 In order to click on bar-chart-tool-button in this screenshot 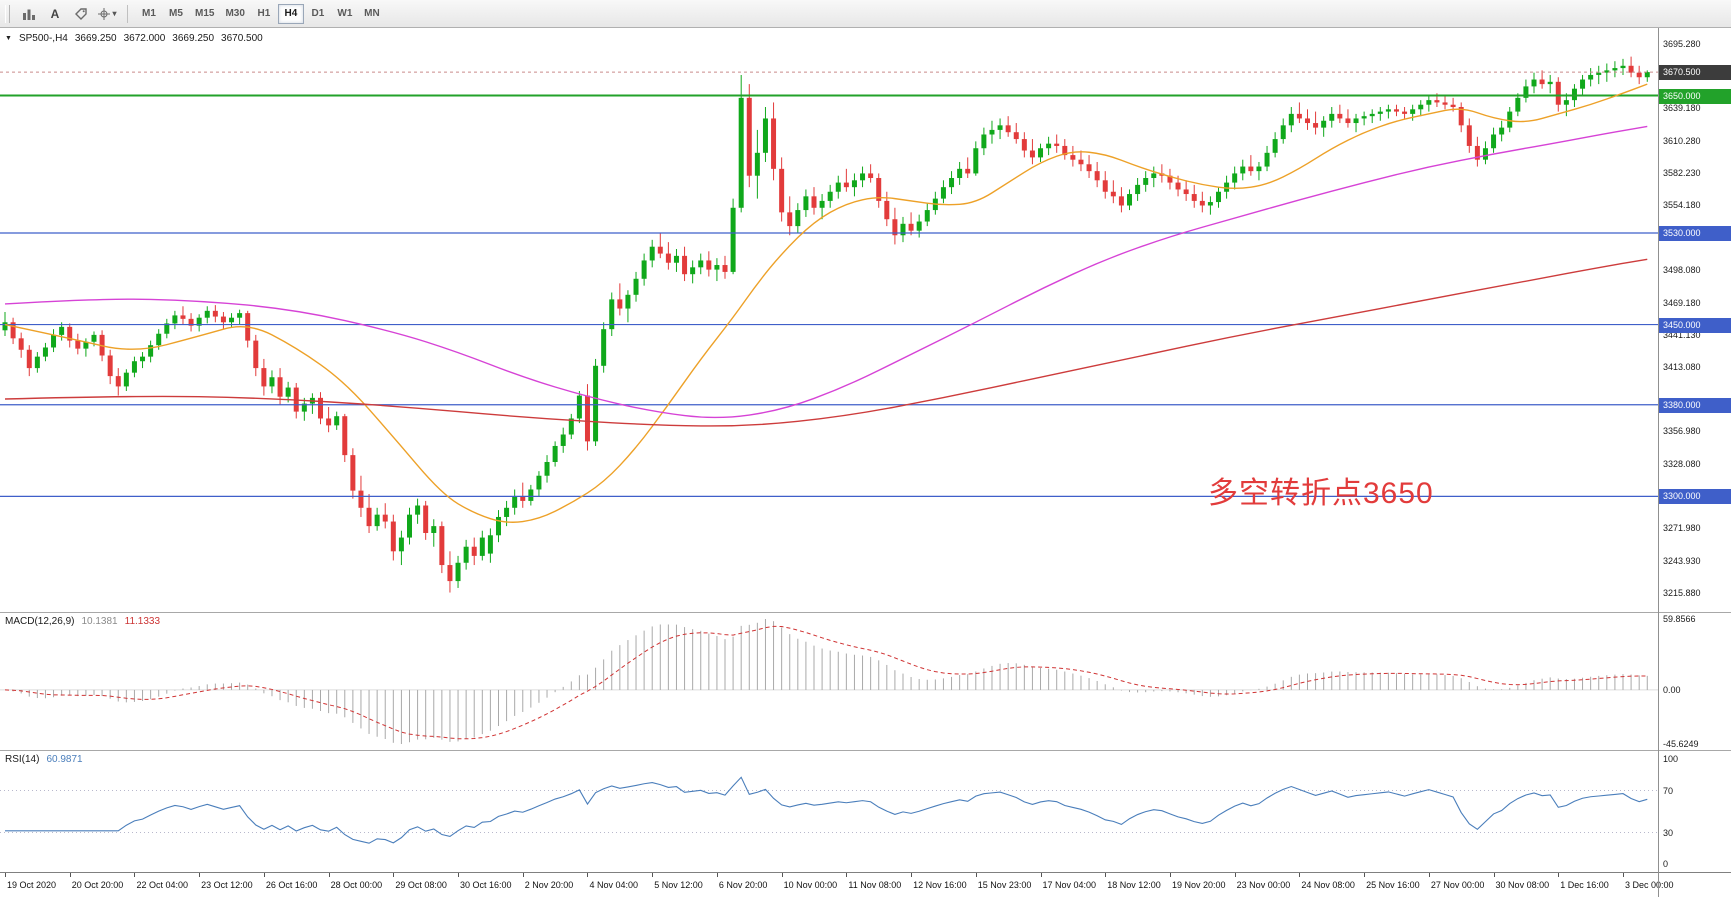, I will do `click(29, 13)`.